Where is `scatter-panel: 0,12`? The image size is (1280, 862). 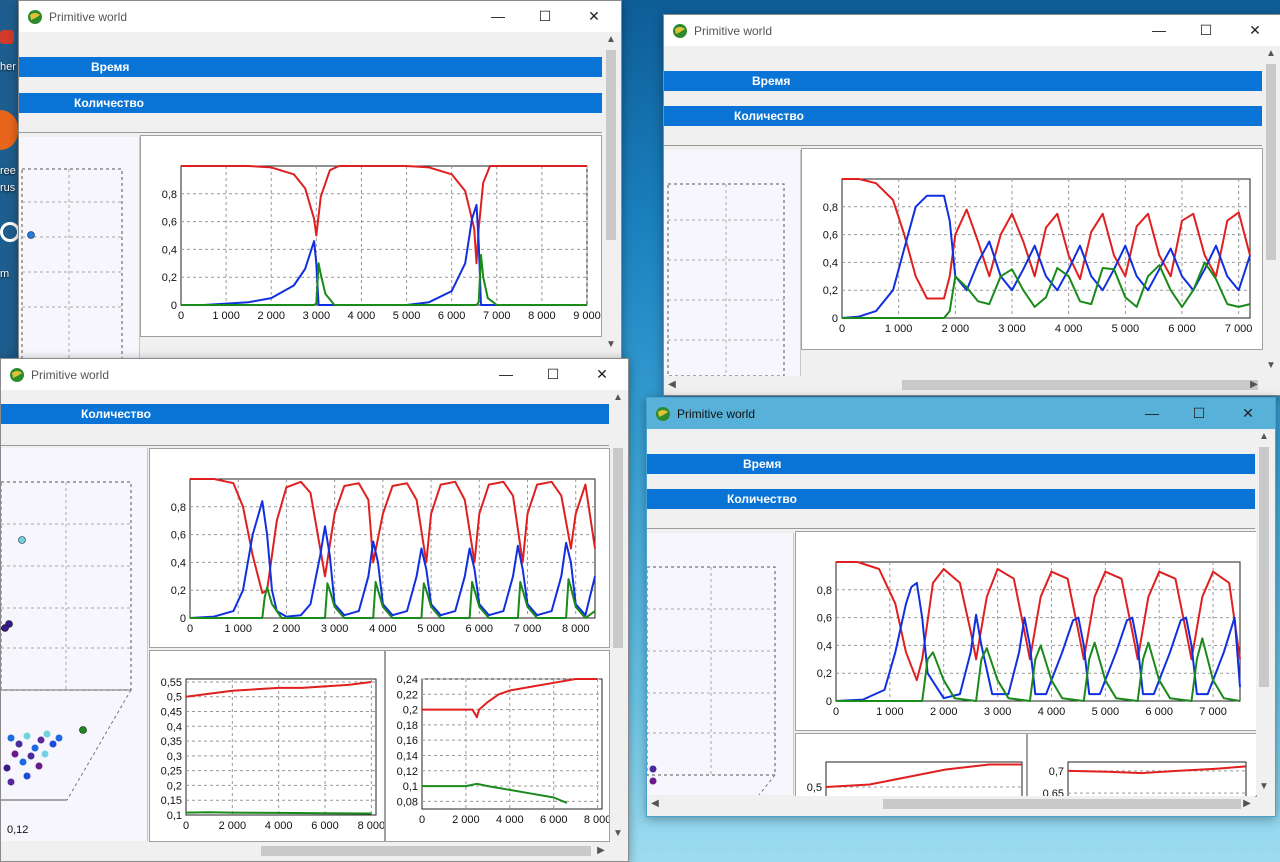
scatter-panel: 0,12 is located at coordinates (74, 644).